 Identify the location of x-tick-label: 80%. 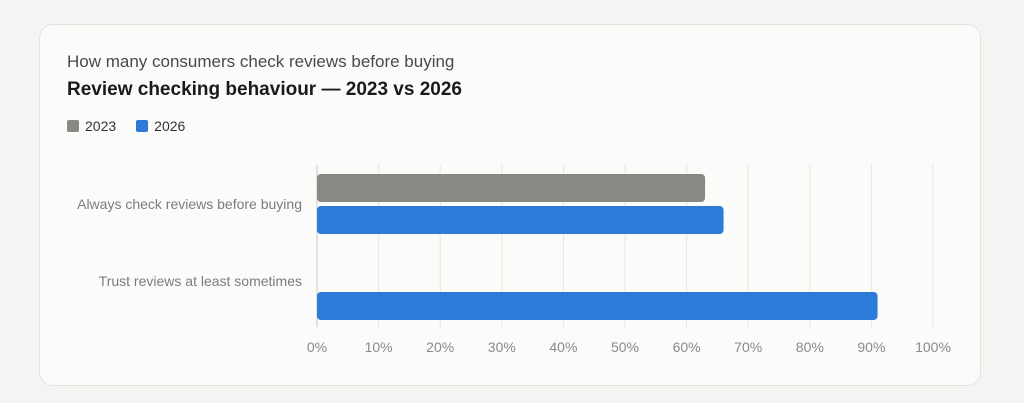
(810, 347).